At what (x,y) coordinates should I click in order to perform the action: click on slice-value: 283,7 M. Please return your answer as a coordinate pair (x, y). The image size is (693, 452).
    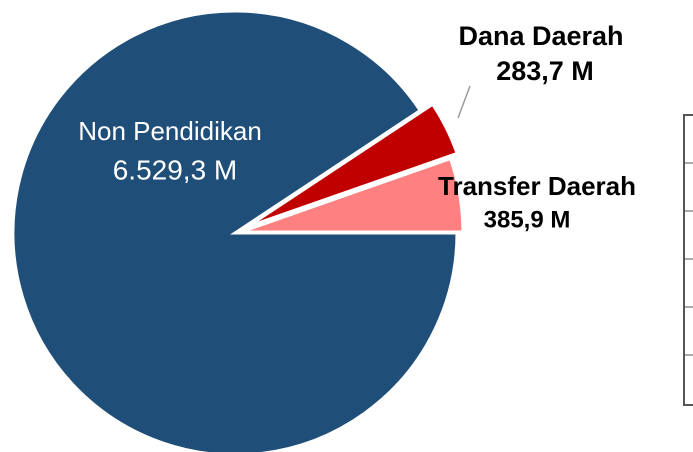
    Looking at the image, I should click on (545, 71).